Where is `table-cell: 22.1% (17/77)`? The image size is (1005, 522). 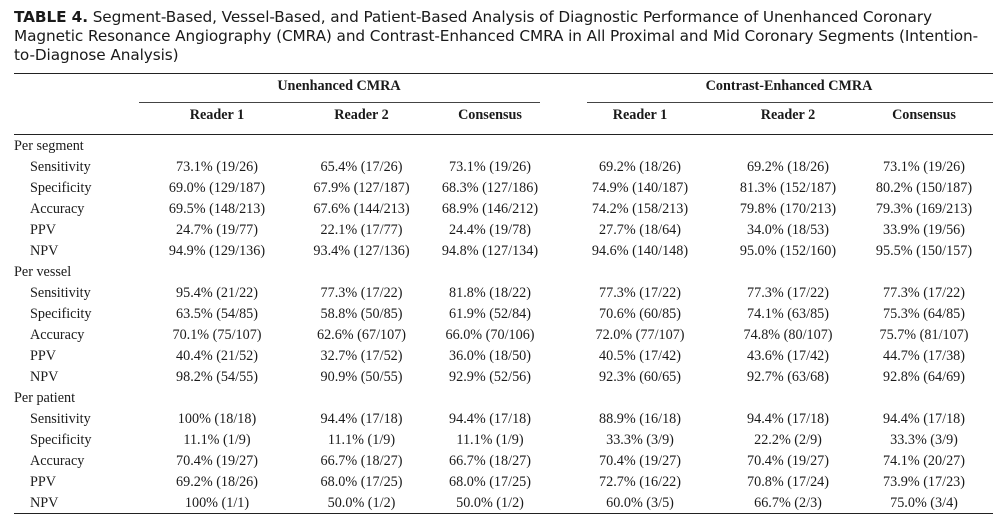
table-cell: 22.1% (17/77) is located at coordinates (361, 230).